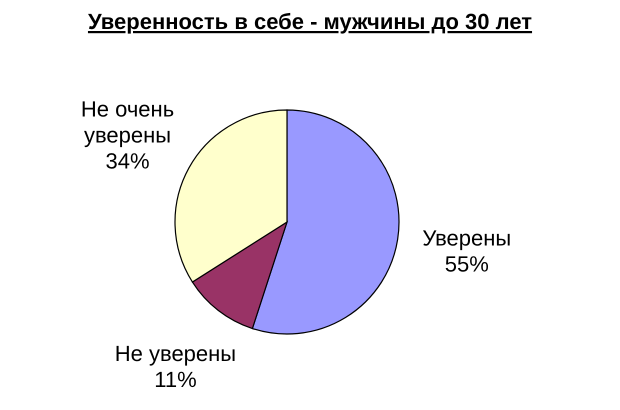 The height and width of the screenshot is (410, 620). Describe the element at coordinates (127, 122) in the screenshot. I see `slice-label: Не очень уверены` at that location.